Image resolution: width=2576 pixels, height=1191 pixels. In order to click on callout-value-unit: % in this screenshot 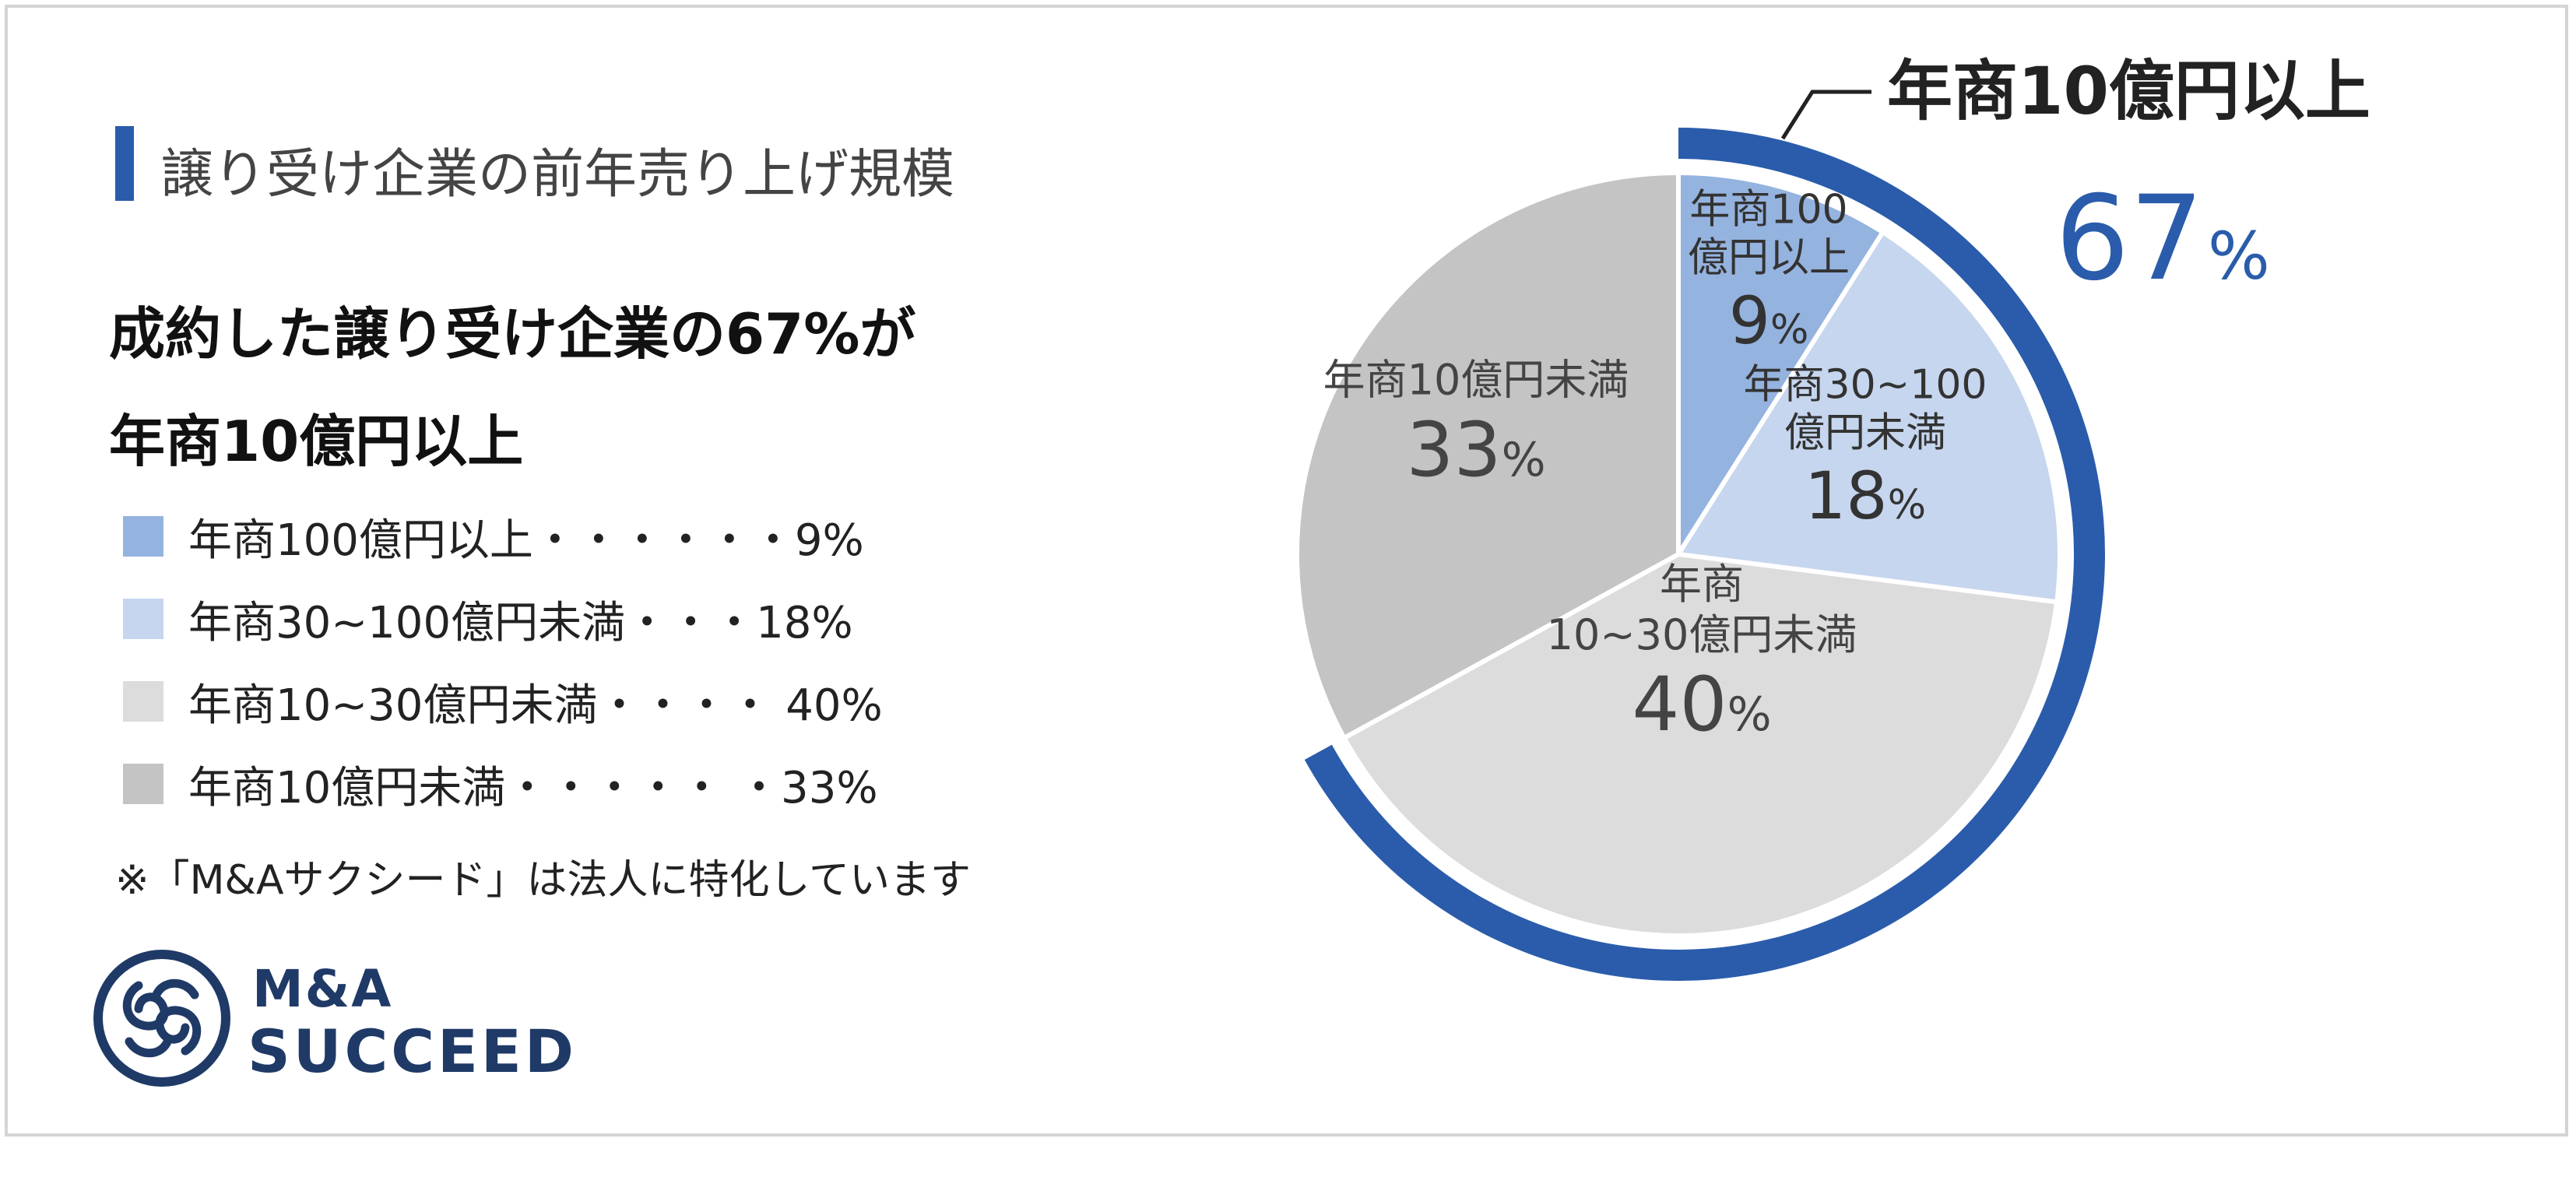, I will do `click(2239, 256)`.